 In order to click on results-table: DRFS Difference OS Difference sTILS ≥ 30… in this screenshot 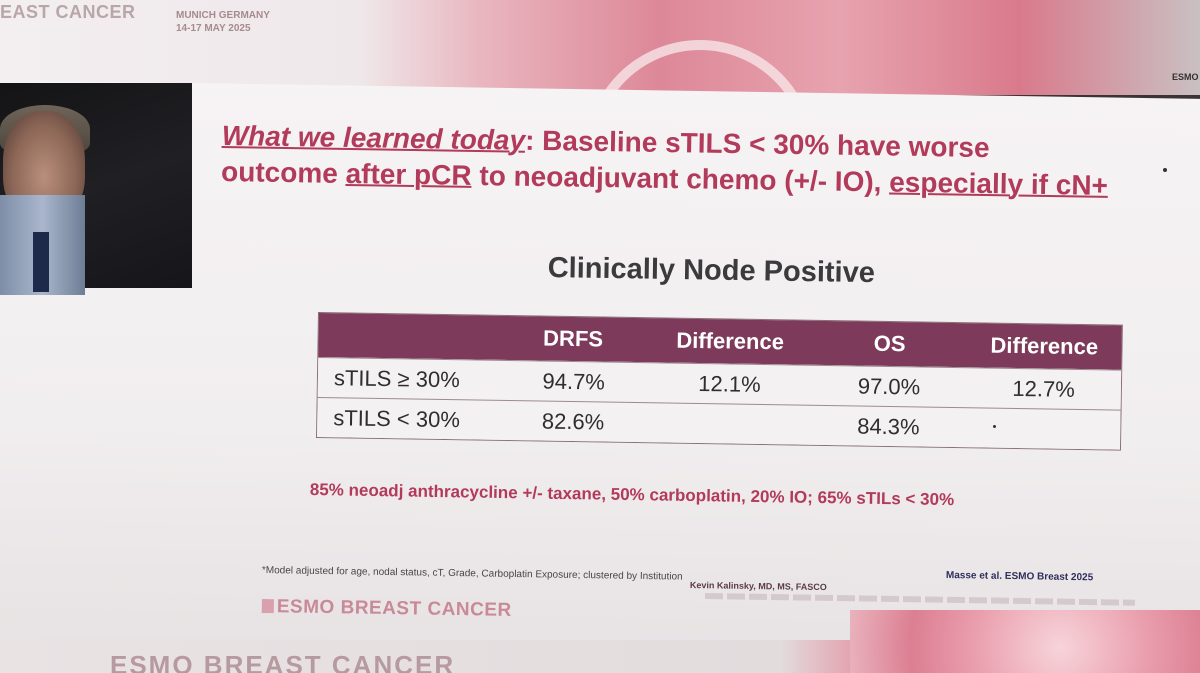, I will do `click(719, 381)`.